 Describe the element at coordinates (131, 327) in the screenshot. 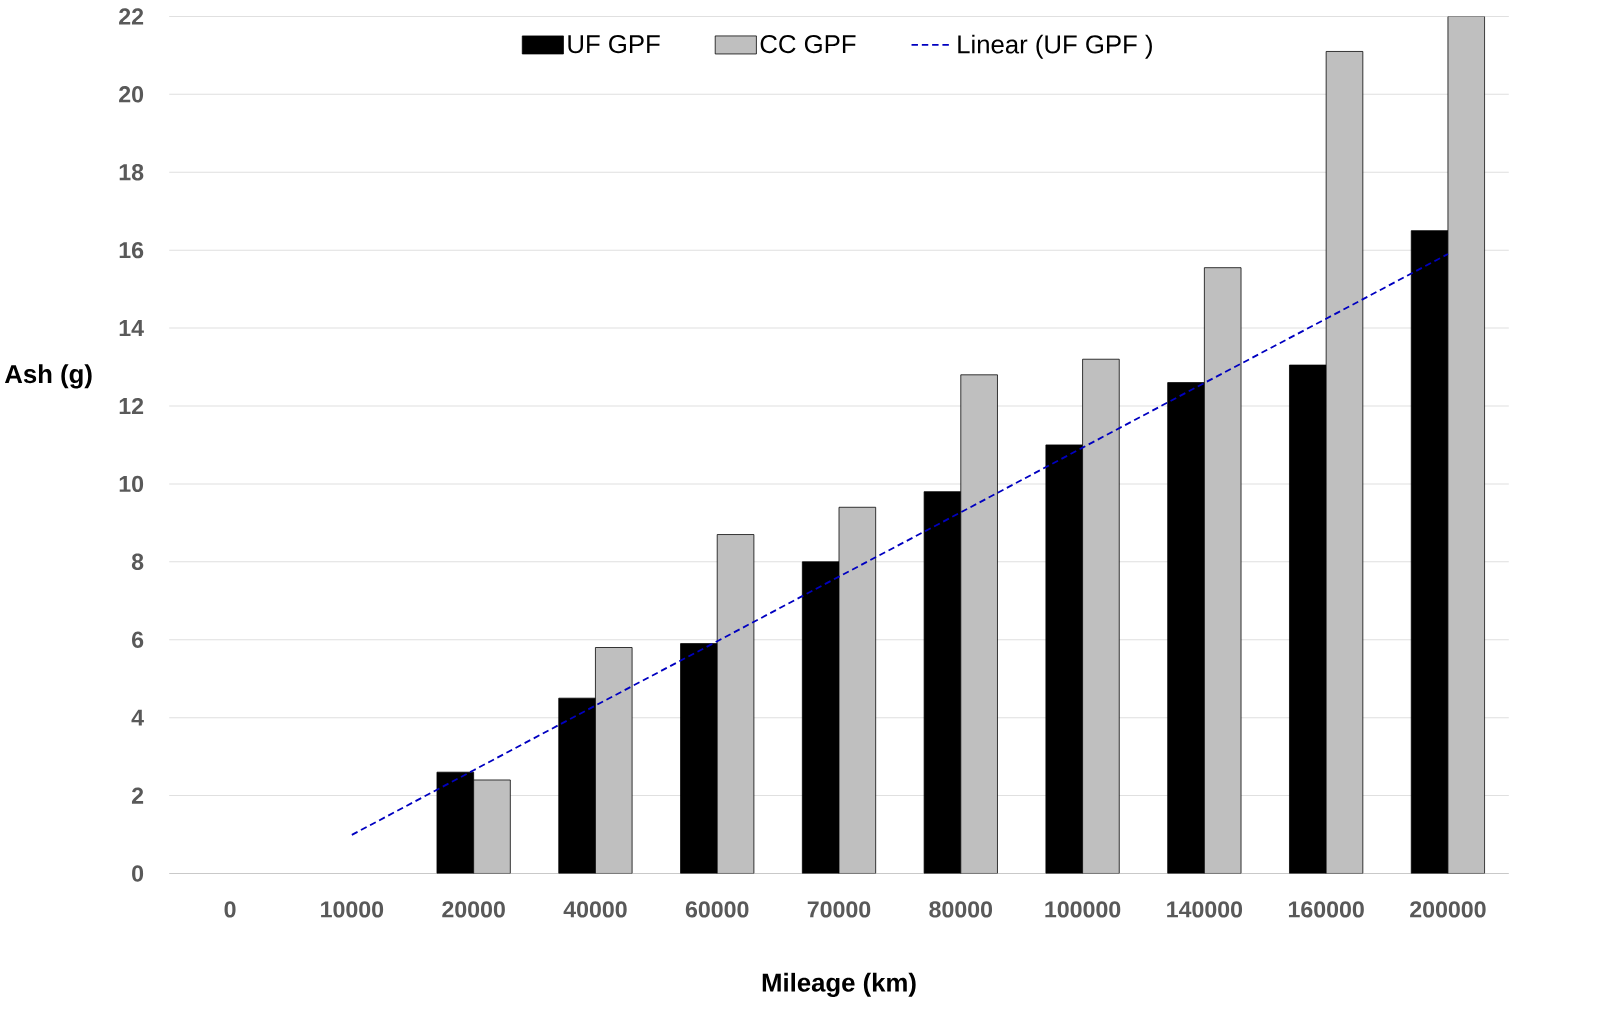

I see `y-tick-label: 14` at that location.